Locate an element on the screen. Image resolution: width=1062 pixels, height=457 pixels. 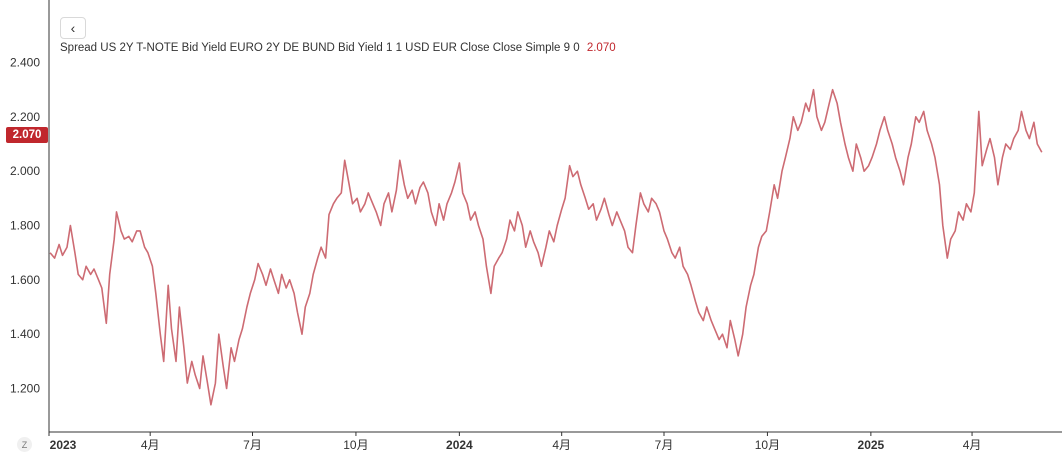
y-tick-label: 1.200 is located at coordinates (25, 389).